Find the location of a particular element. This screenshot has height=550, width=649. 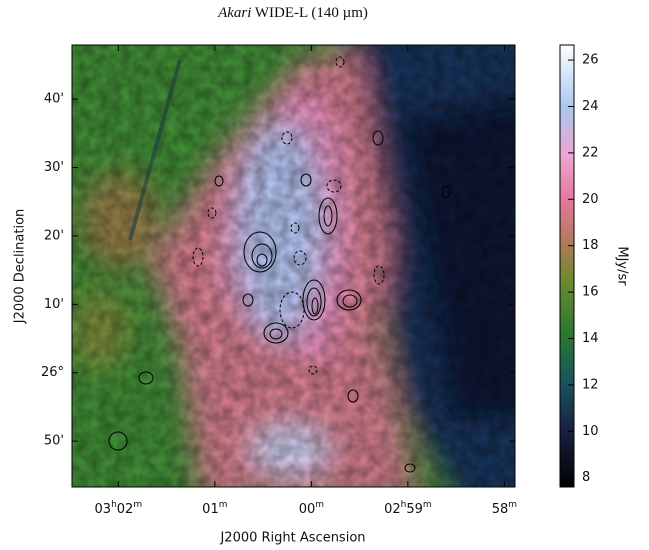

colorbar-tick-label: 18 is located at coordinates (590, 245).